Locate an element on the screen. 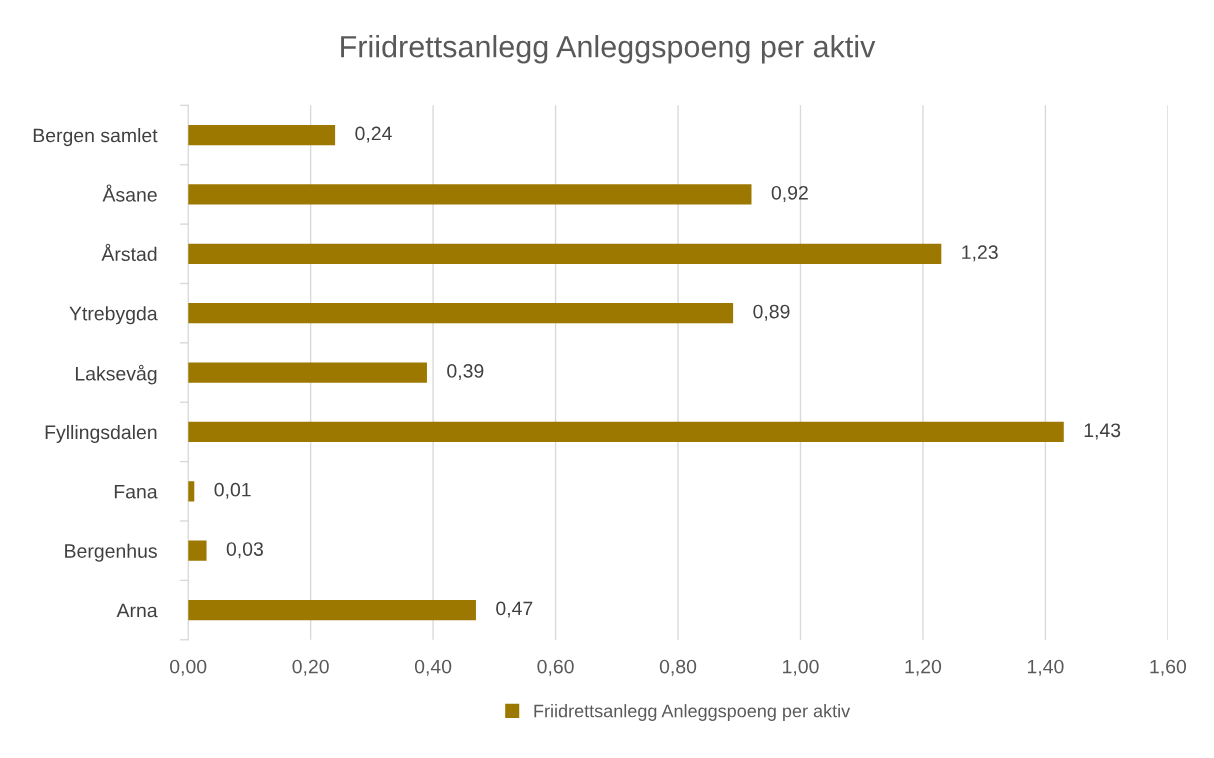 This screenshot has height=758, width=1214. y-tick-label: Arna is located at coordinates (137, 610).